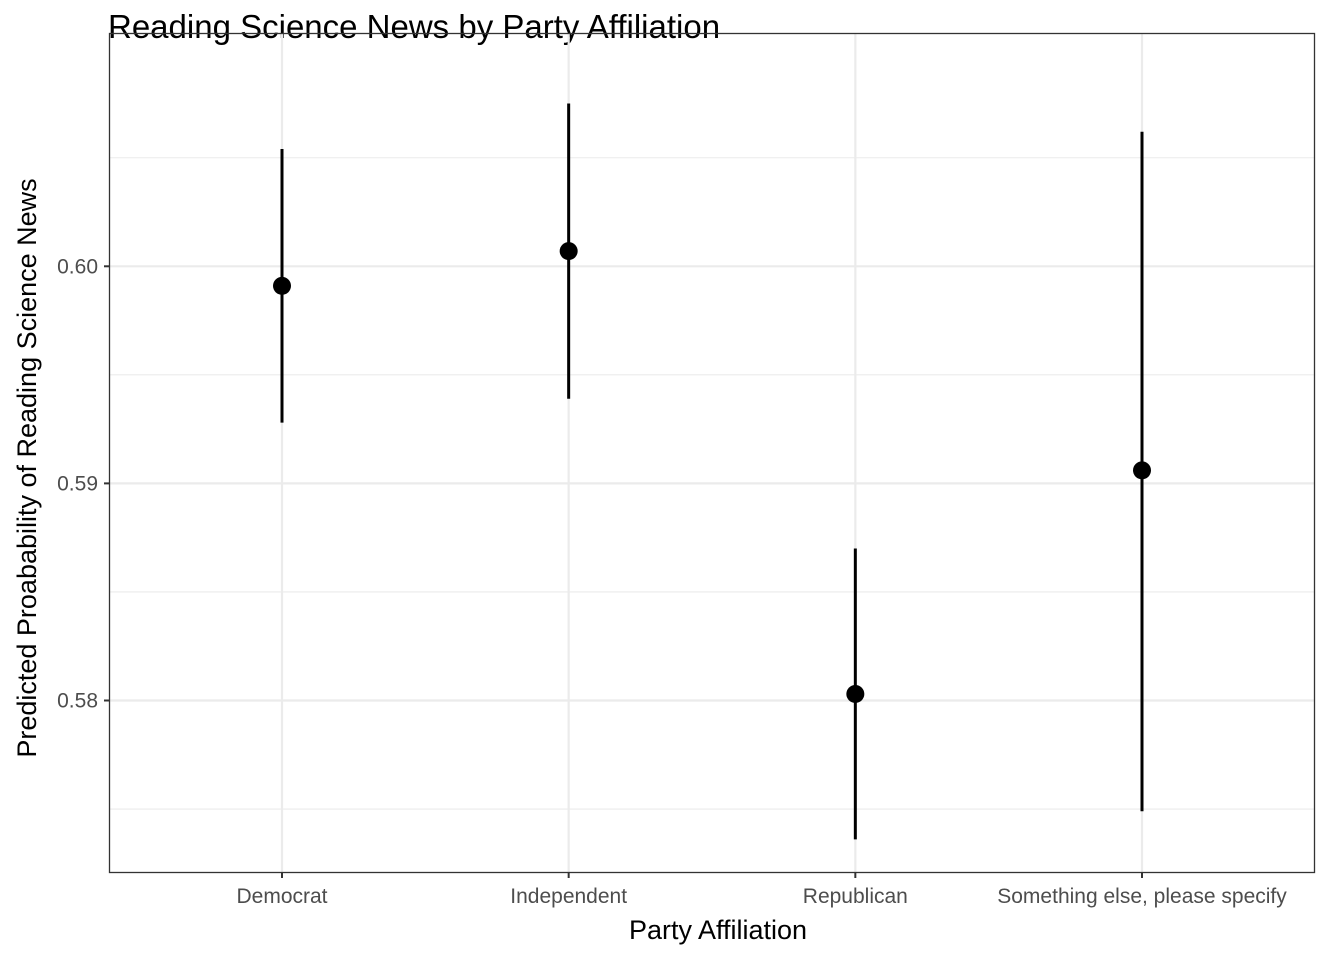  What do you see at coordinates (77, 266) in the screenshot?
I see `y-tick-label: 0.60` at bounding box center [77, 266].